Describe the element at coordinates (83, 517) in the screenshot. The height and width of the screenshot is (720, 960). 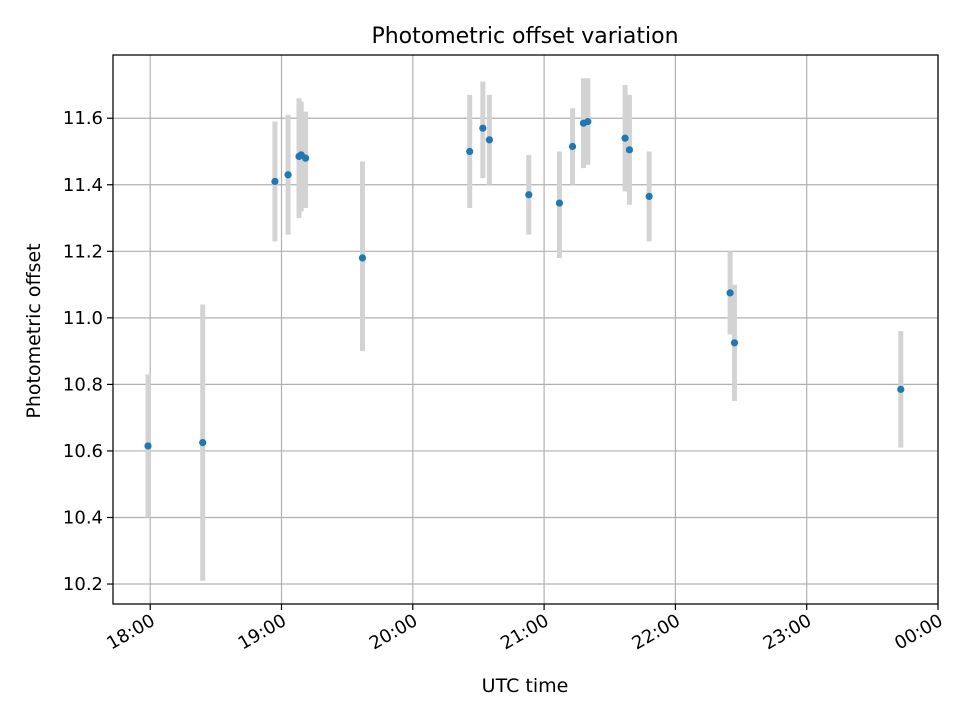
I see `y-tick-label: 10.4` at that location.